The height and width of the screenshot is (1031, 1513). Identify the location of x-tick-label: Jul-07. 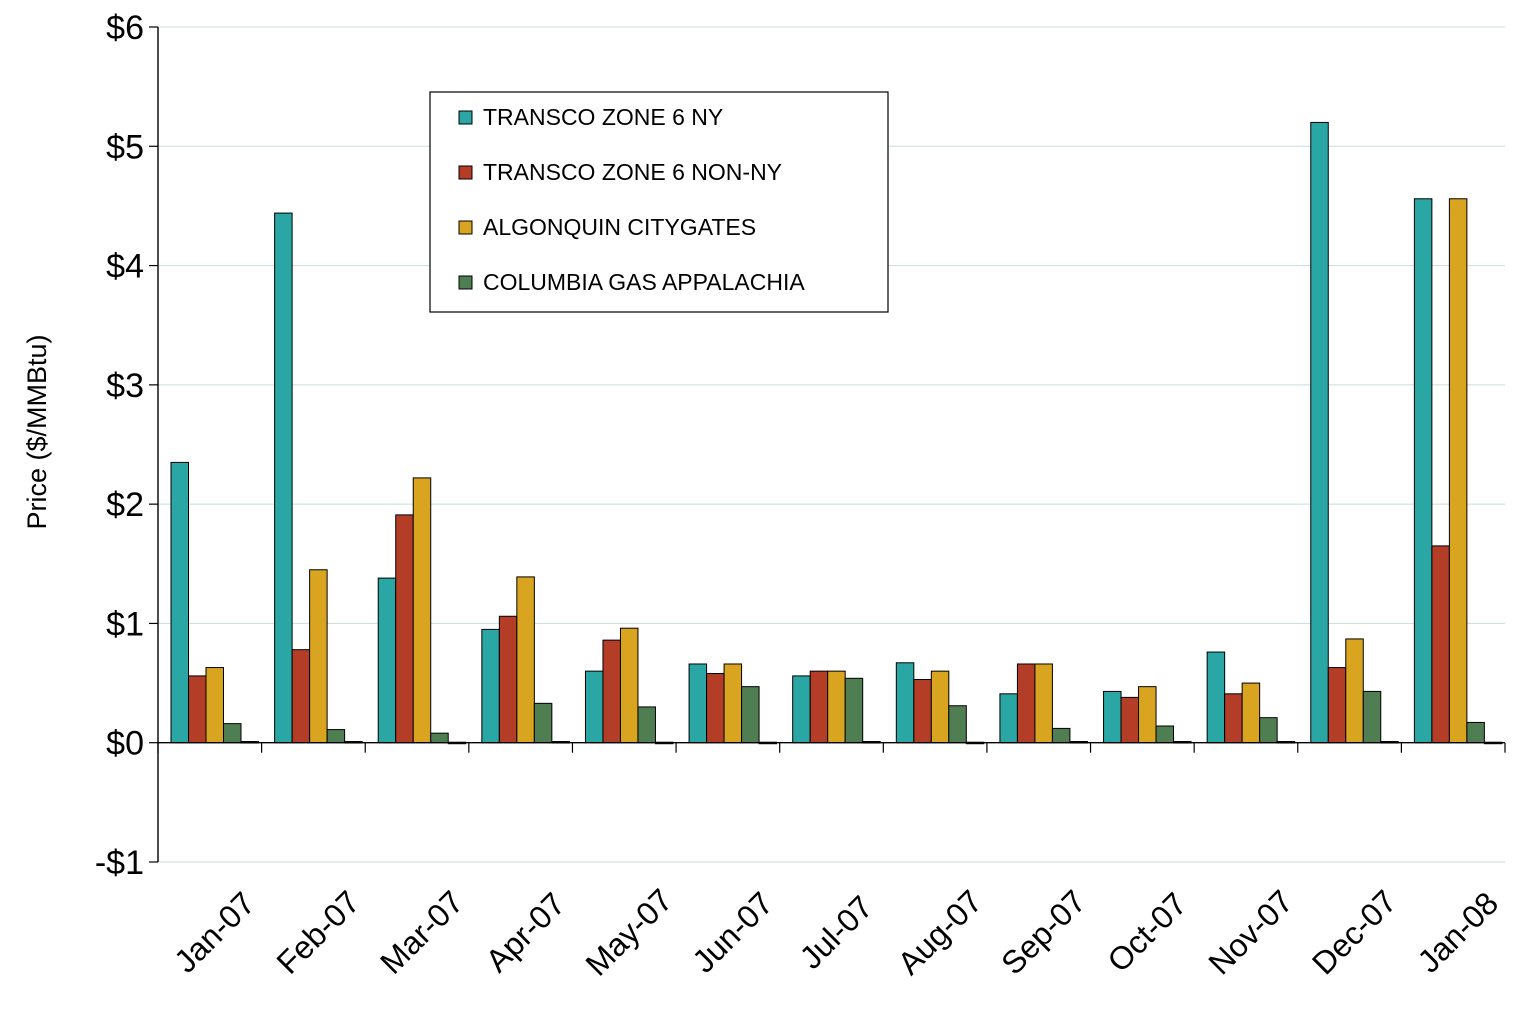
(836, 932).